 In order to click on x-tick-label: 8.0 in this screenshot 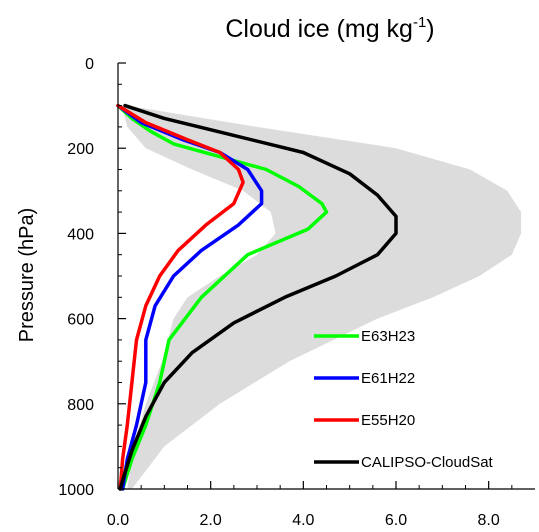, I will do `click(489, 520)`.